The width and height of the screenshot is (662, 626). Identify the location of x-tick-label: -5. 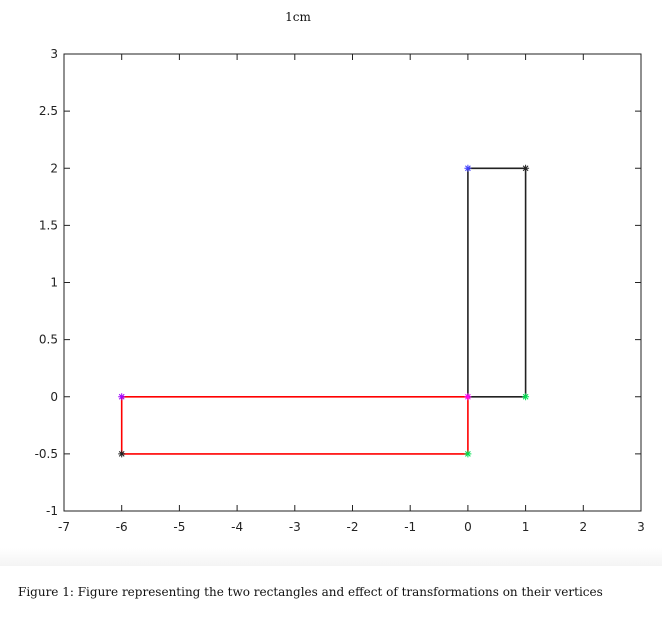
(179, 527).